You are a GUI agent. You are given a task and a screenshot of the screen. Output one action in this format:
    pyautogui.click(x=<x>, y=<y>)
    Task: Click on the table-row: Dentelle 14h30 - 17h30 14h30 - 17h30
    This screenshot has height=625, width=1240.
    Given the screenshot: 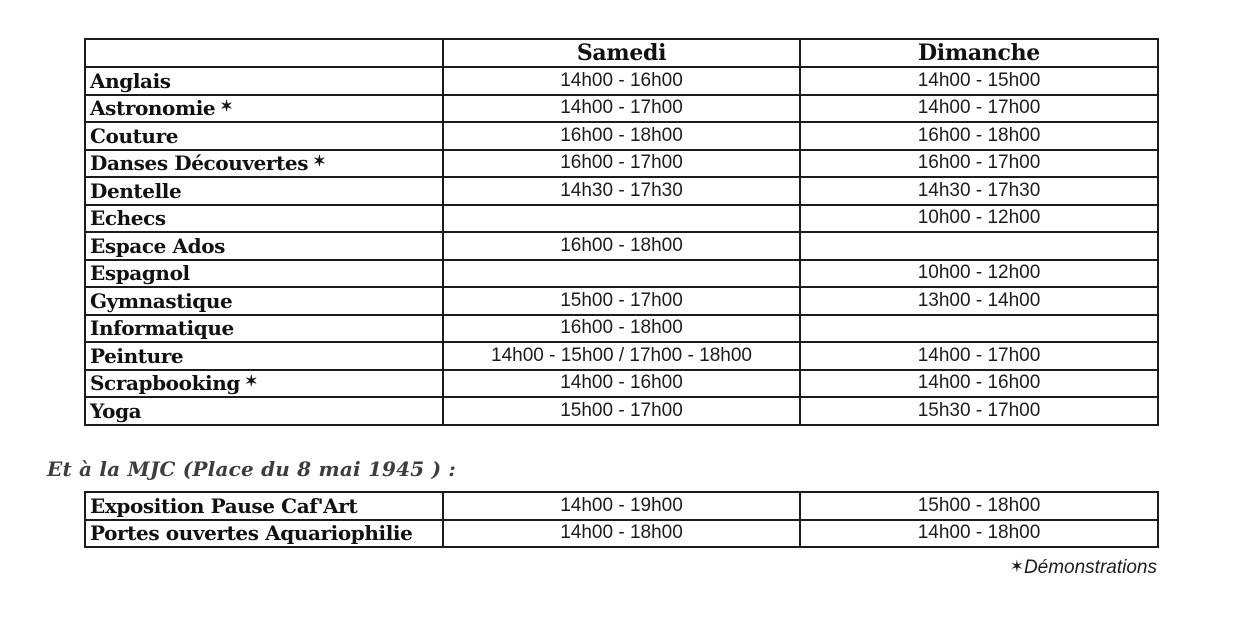 What is the action you would take?
    pyautogui.click(x=621, y=191)
    